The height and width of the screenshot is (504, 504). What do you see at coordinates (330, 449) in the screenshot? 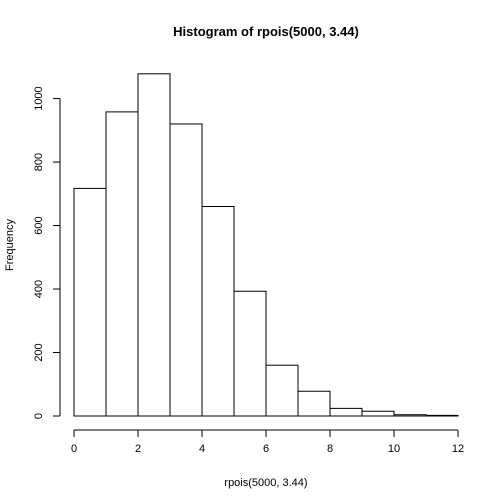
I see `x-tick-label: 8` at bounding box center [330, 449].